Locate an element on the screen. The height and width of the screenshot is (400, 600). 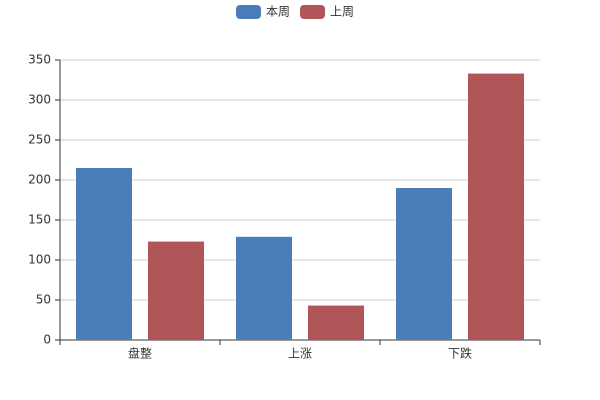
y-tick-label: 200 is located at coordinates (39, 180).